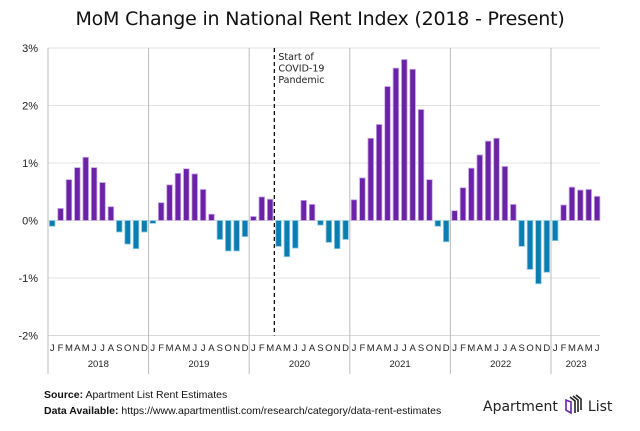 The width and height of the screenshot is (640, 431). What do you see at coordinates (500, 364) in the screenshot?
I see `year-label: 2022` at bounding box center [500, 364].